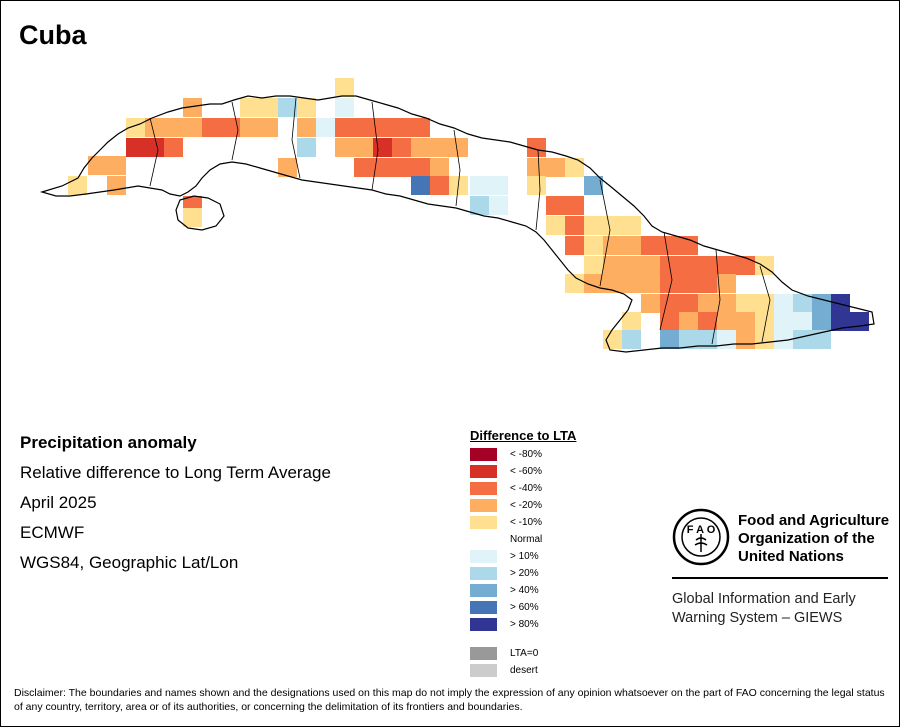 The height and width of the screenshot is (727, 900). I want to click on info-line-4: WGS84, Geographic Lat/Lon, so click(129, 562).